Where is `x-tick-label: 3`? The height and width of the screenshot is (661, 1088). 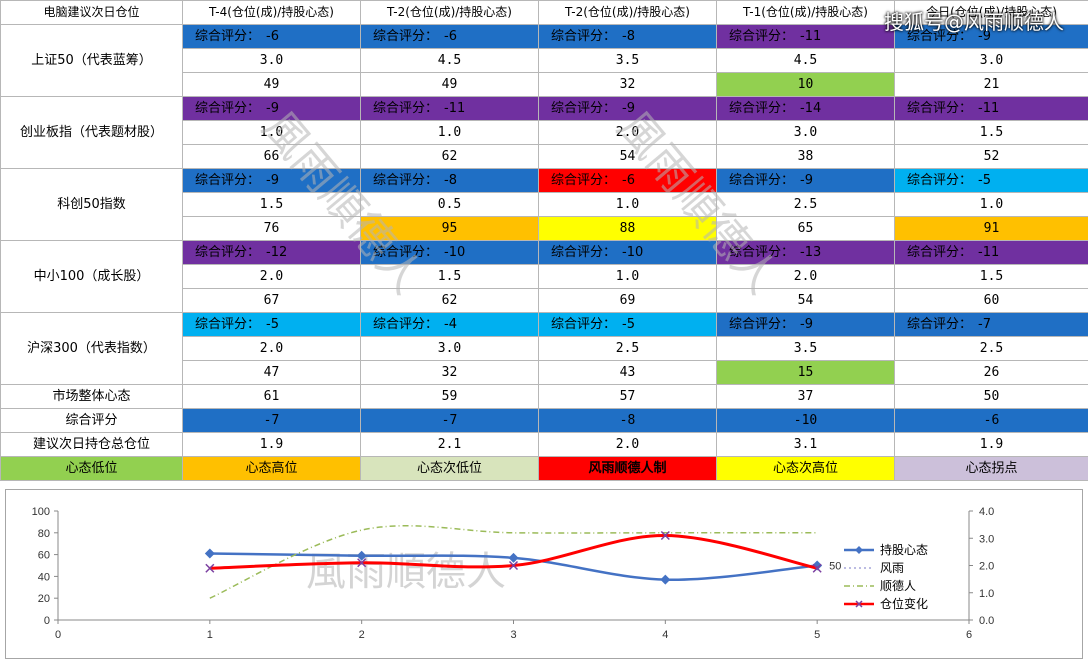 x-tick-label: 3 is located at coordinates (513, 635).